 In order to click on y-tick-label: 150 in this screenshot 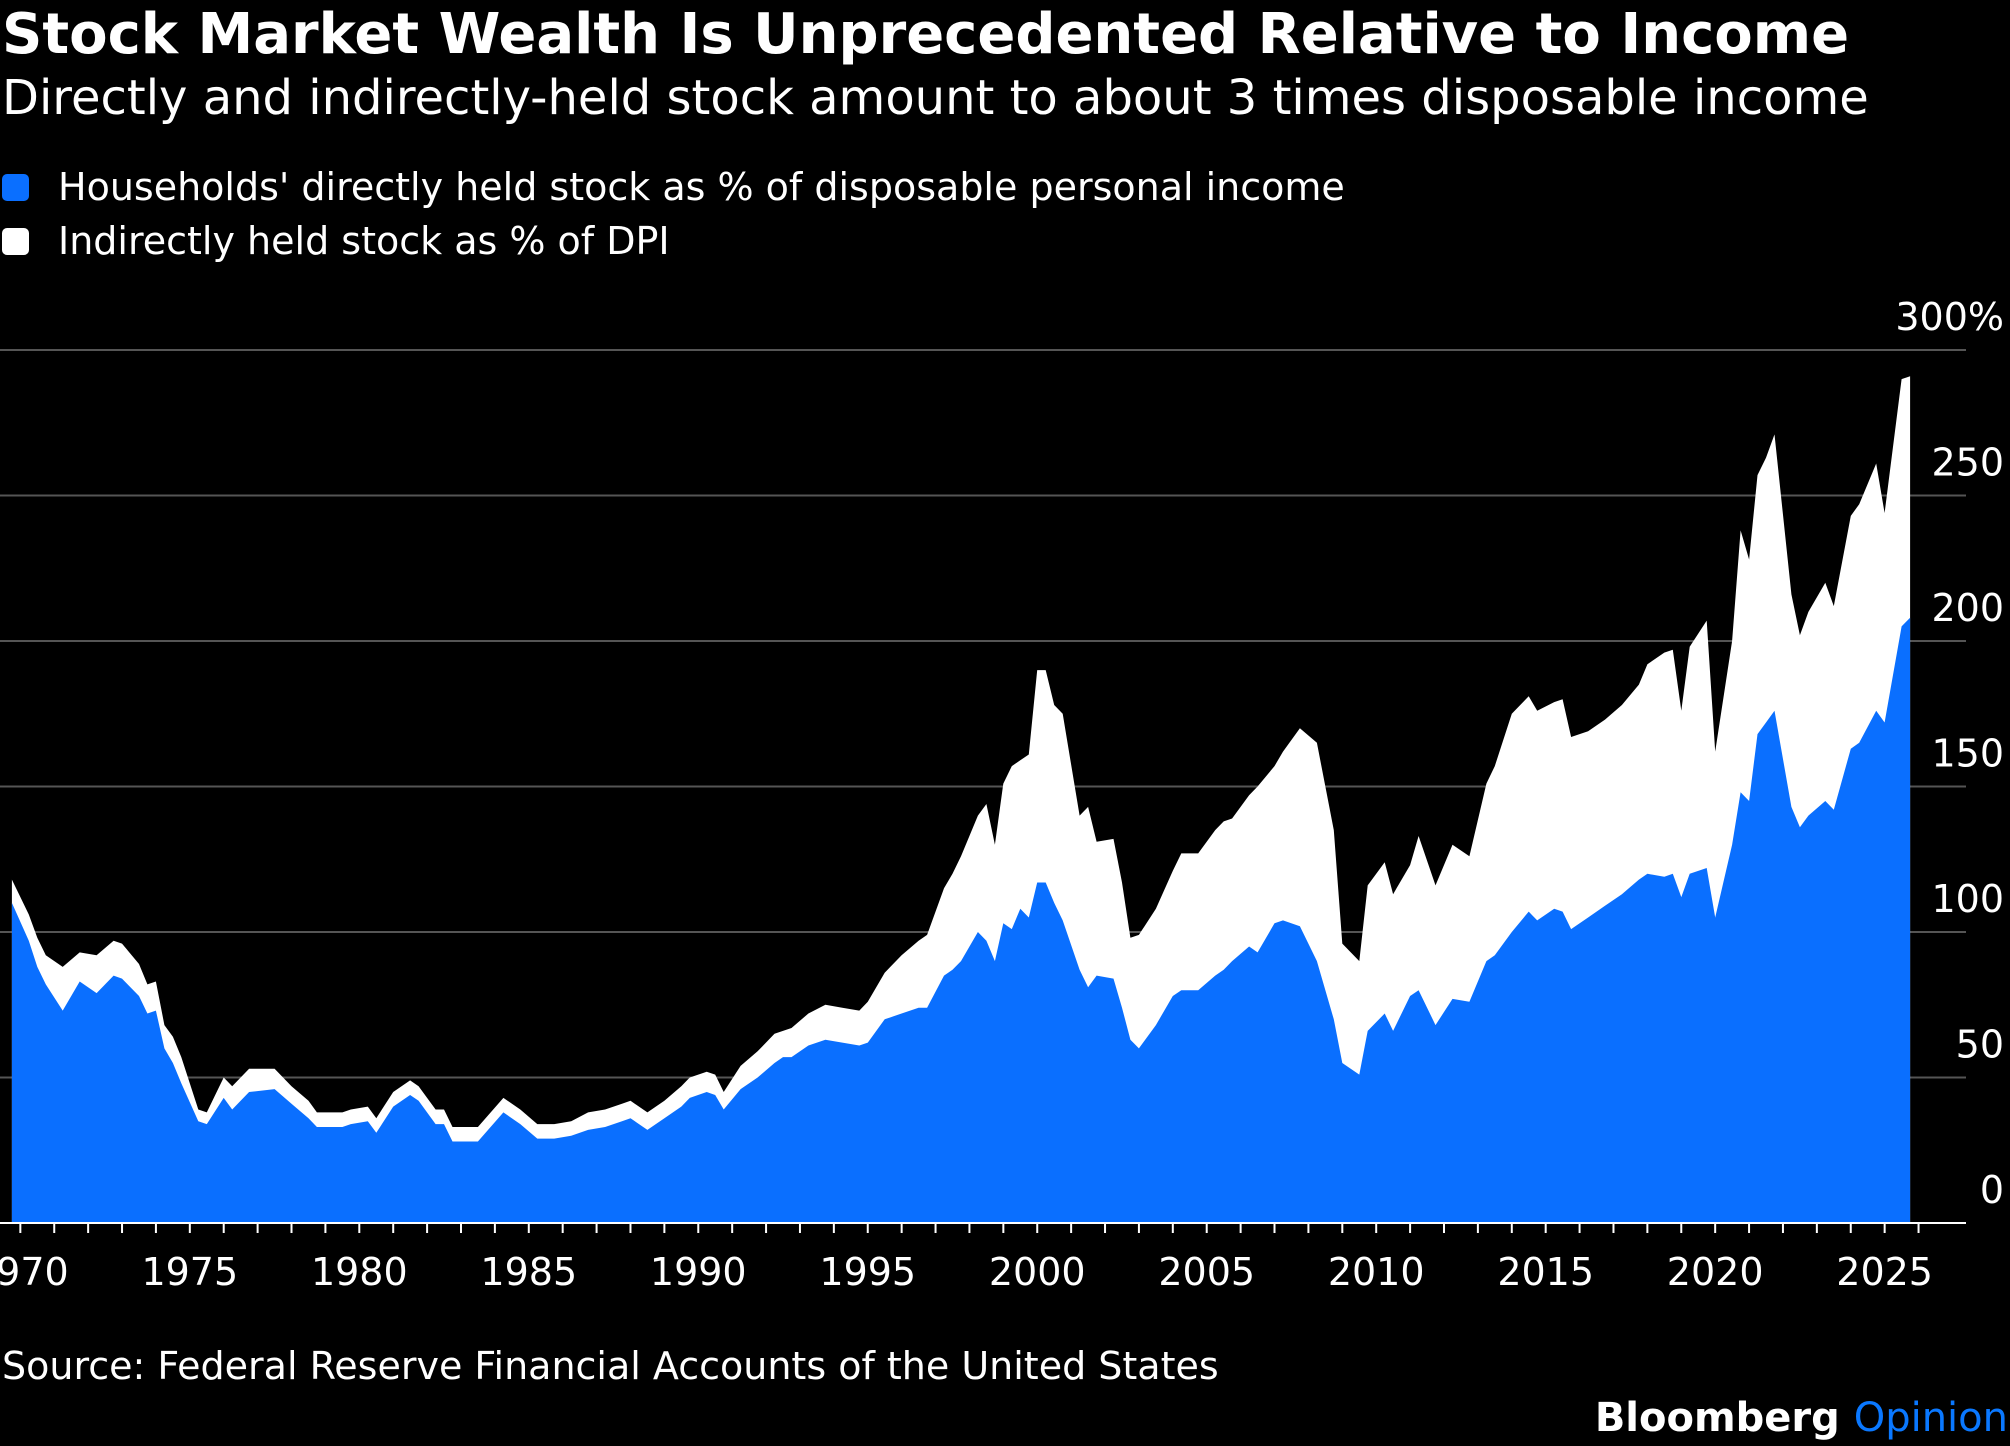, I will do `click(1967, 754)`.